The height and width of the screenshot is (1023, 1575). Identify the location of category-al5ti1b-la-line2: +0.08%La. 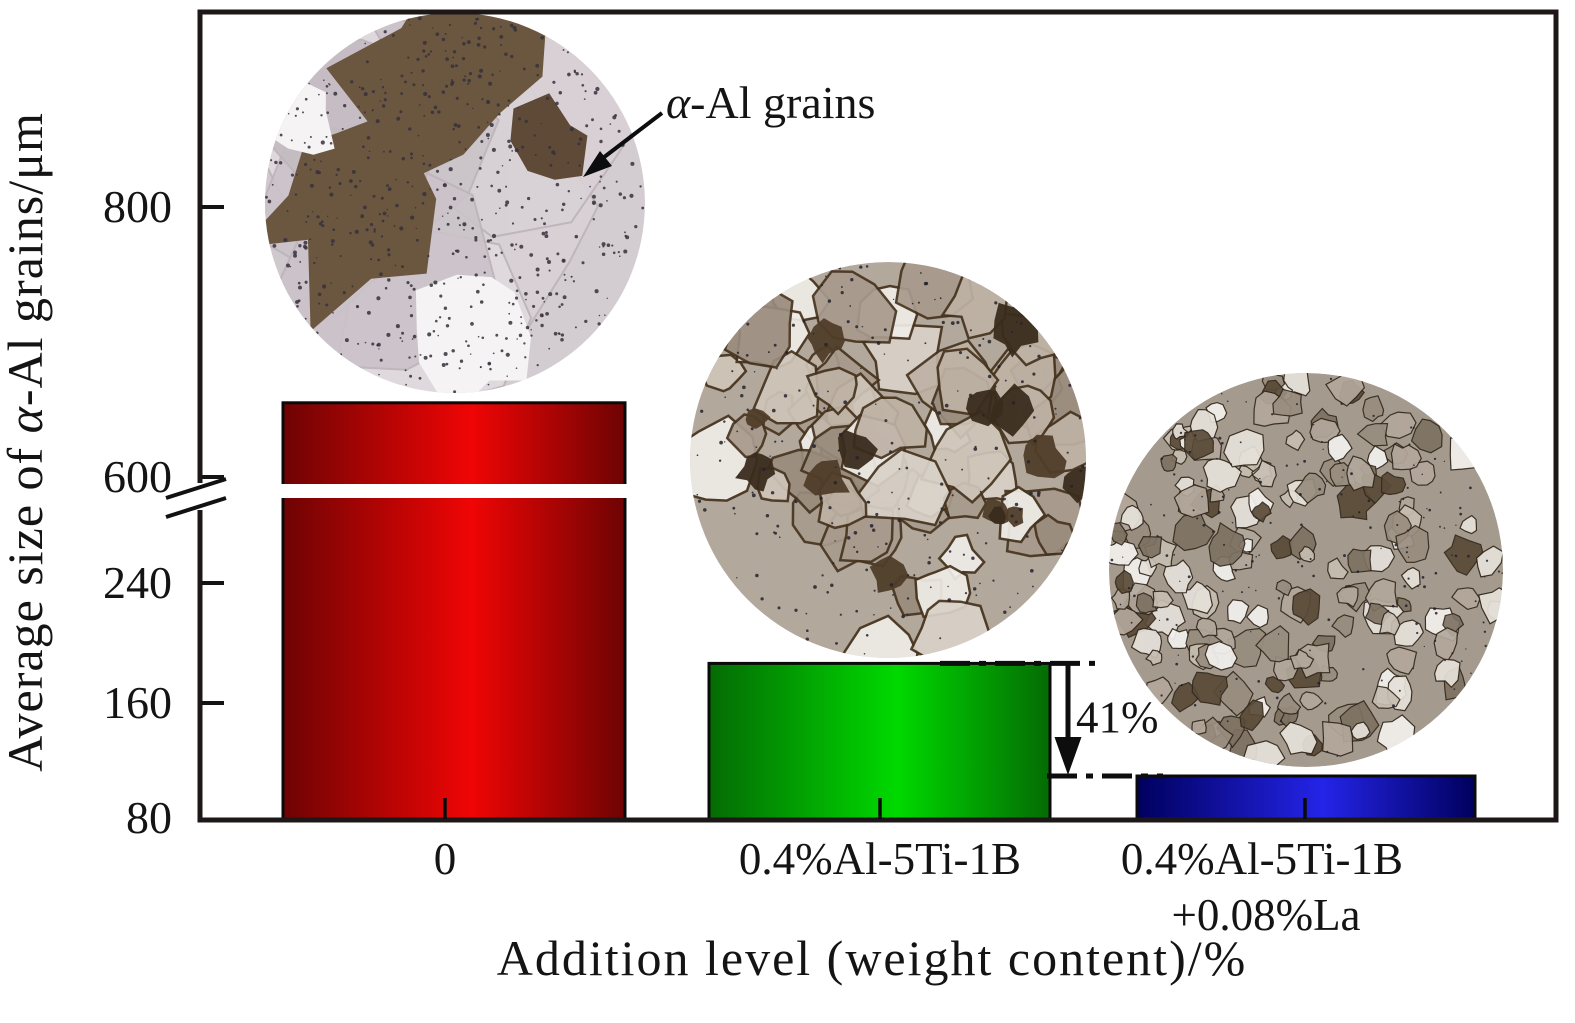
(1265, 915).